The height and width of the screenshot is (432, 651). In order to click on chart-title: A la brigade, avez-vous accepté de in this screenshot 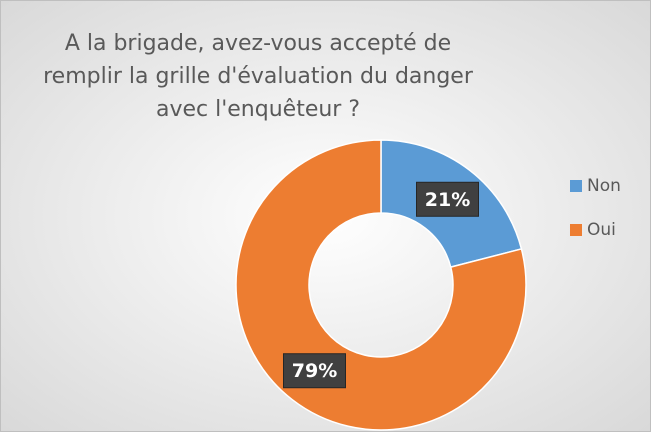, I will do `click(258, 43)`.